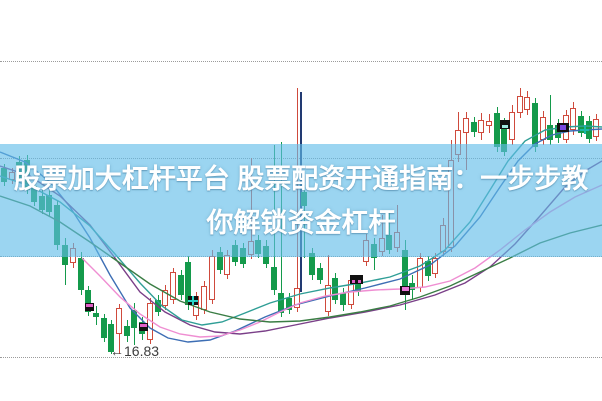 The height and width of the screenshot is (401, 602). Describe the element at coordinates (301, 222) in the screenshot. I see `banner-title-line2: 你解锁资金杠杆` at that location.